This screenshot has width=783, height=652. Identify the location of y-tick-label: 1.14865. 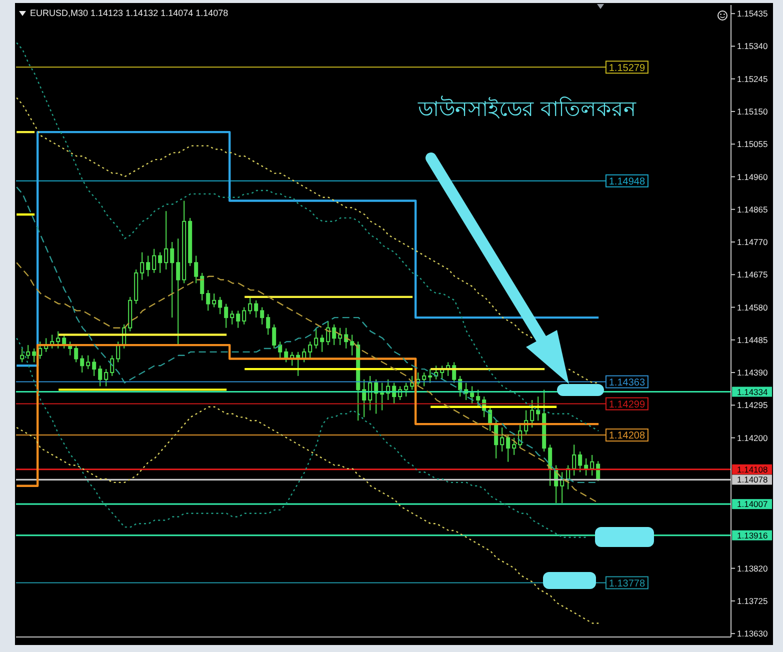
(752, 209).